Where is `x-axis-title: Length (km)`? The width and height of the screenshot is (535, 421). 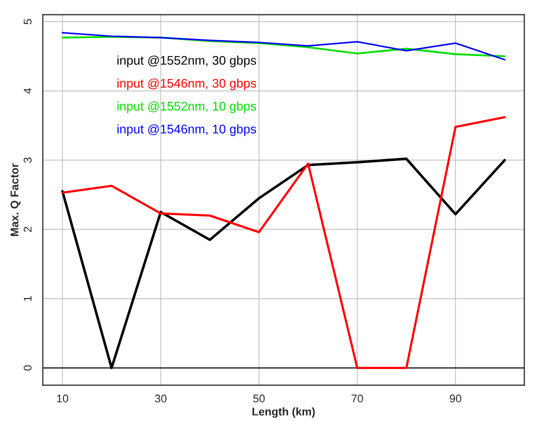
x-axis-title: Length (km) is located at coordinates (283, 412).